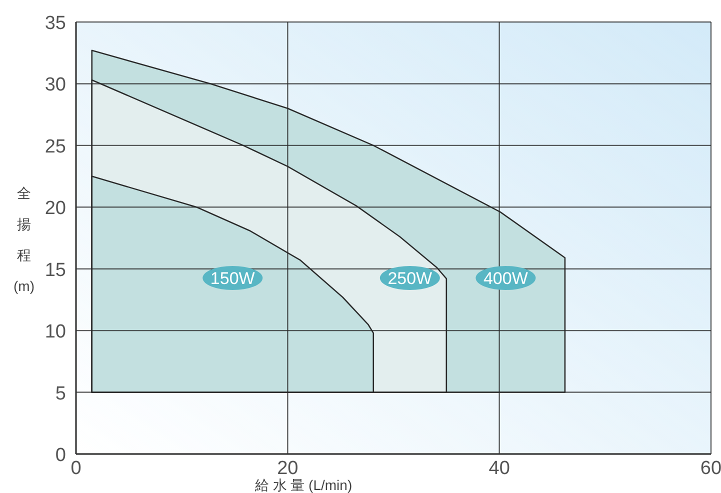 This screenshot has width=721, height=493. I want to click on series-label: 150W, so click(232, 278).